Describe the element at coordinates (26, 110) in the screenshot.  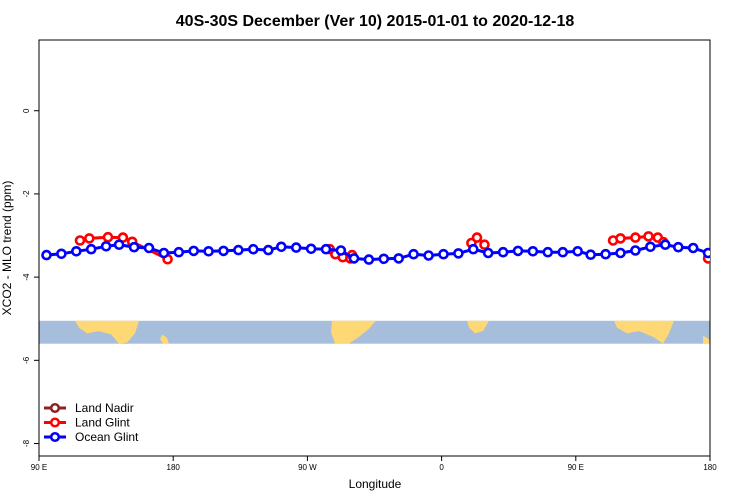
I see `y-tick-label: 0` at that location.